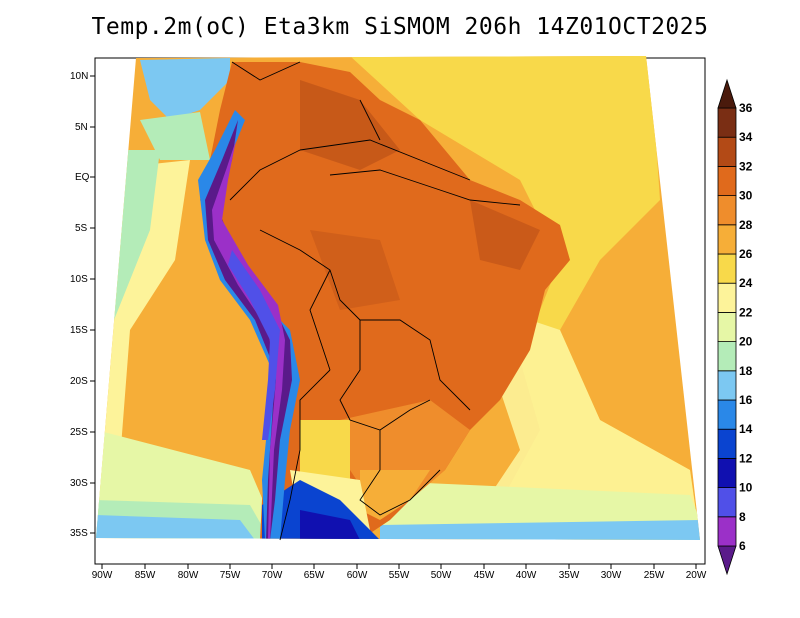 The image size is (800, 618). I want to click on colorbar-label: 28, so click(746, 225).